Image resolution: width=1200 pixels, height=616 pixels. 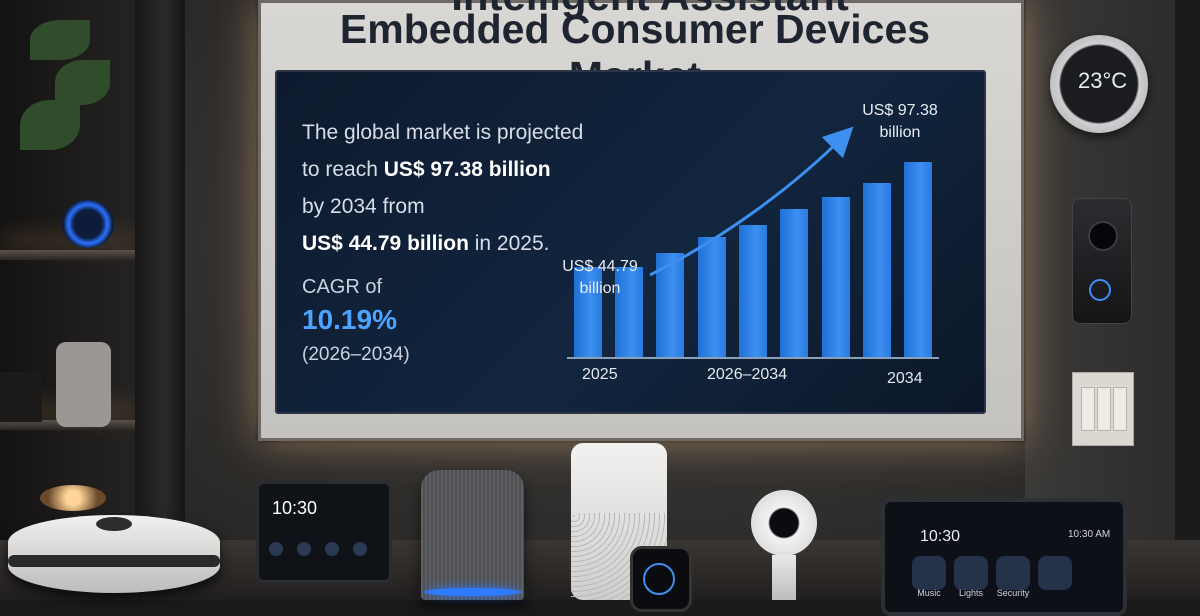 I want to click on desc-line3: by 2034 from, so click(x=363, y=206).